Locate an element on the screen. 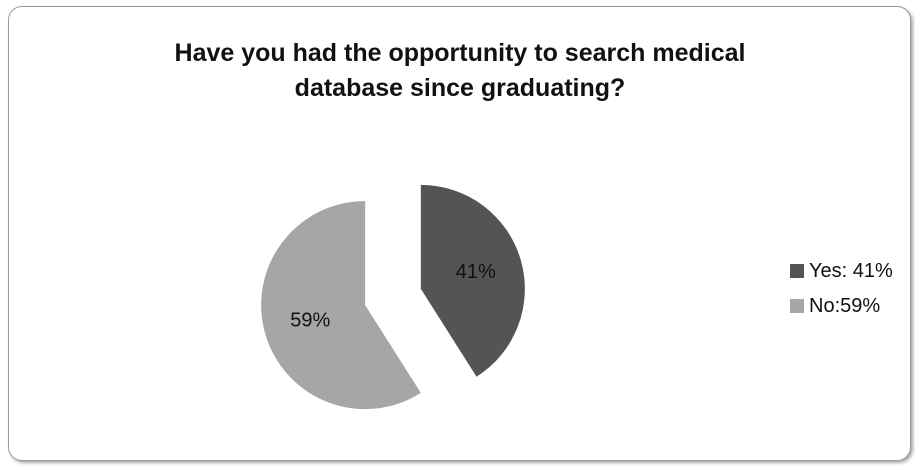  legend-item-yes: Yes: 41% is located at coordinates (841, 271).